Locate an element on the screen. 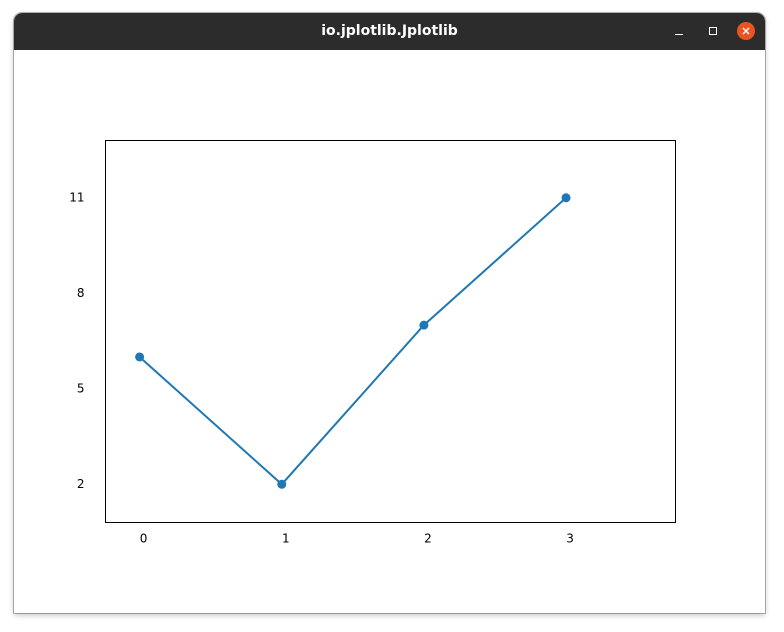 This screenshot has width=784, height=632. window-title: io.jplotlib.Jplotlib is located at coordinates (389, 31).